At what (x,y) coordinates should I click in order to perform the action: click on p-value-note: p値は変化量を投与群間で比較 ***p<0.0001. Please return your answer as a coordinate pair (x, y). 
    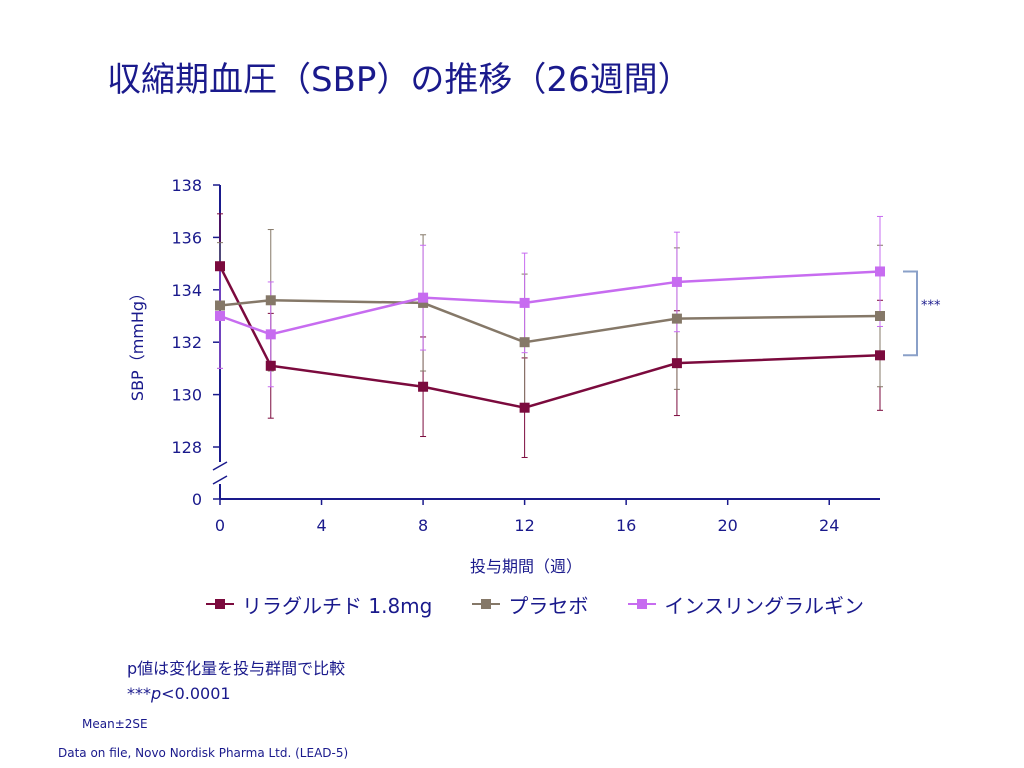
    Looking at the image, I should click on (236, 681).